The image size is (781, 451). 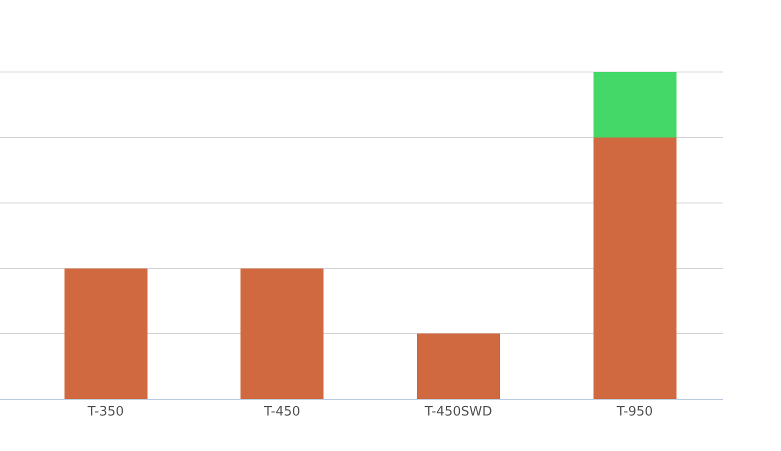 I want to click on x-tick-label: T-450, so click(x=281, y=412).